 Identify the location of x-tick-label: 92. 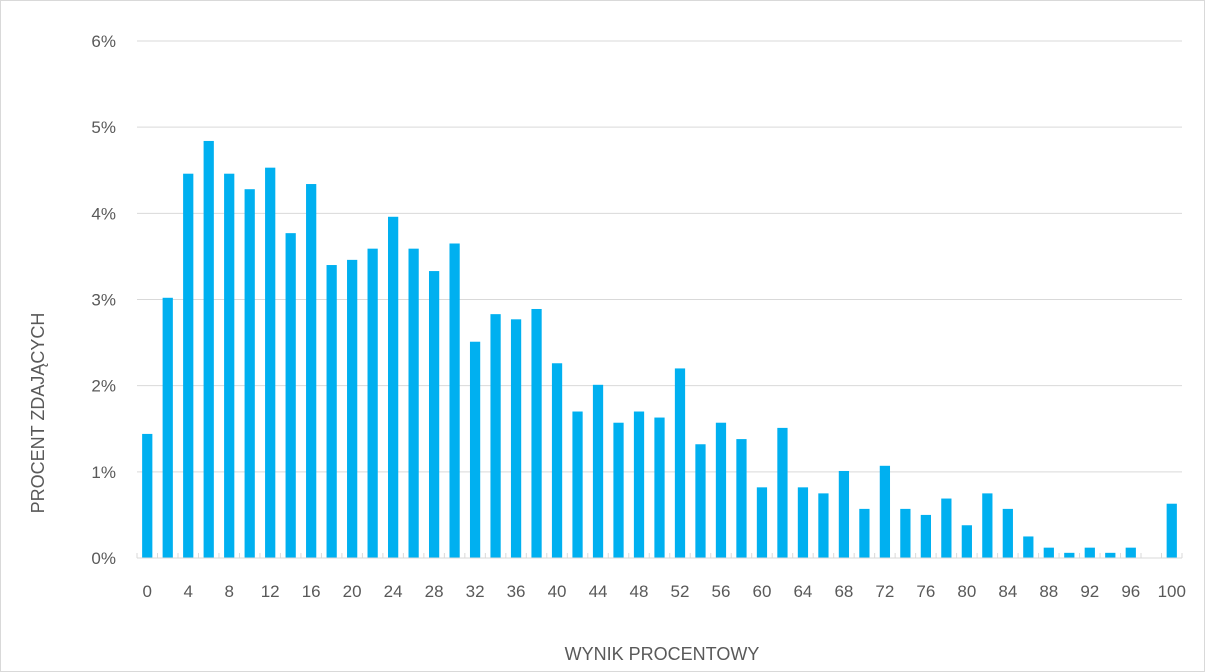
(1089, 591).